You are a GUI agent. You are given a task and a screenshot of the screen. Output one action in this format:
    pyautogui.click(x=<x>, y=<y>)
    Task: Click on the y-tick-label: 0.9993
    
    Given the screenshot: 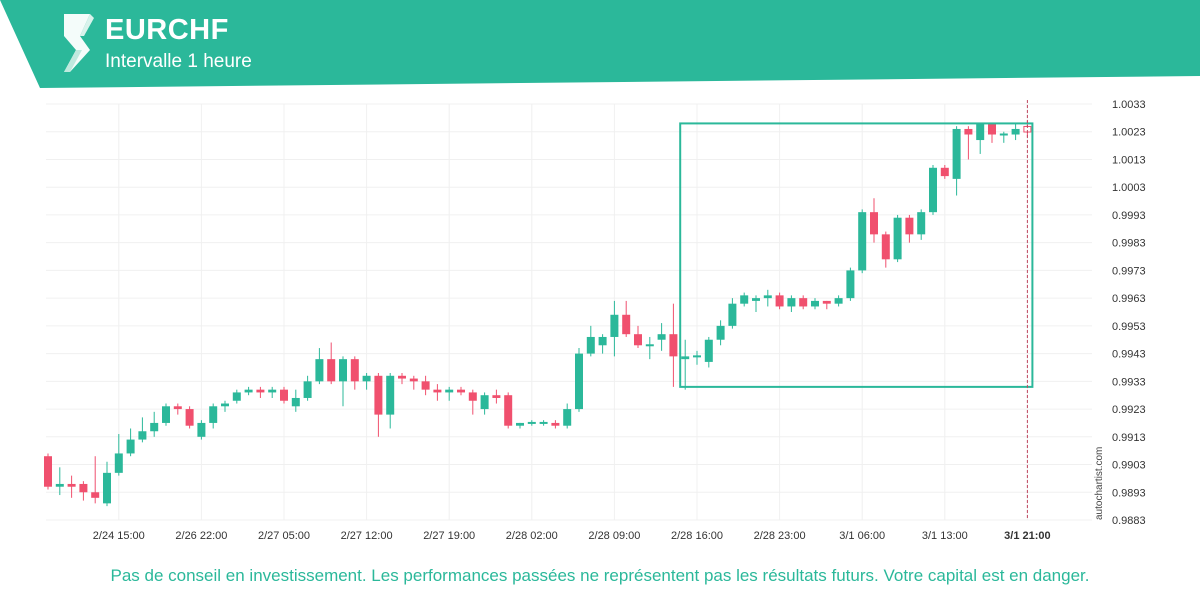 What is the action you would take?
    pyautogui.click(x=1129, y=216)
    